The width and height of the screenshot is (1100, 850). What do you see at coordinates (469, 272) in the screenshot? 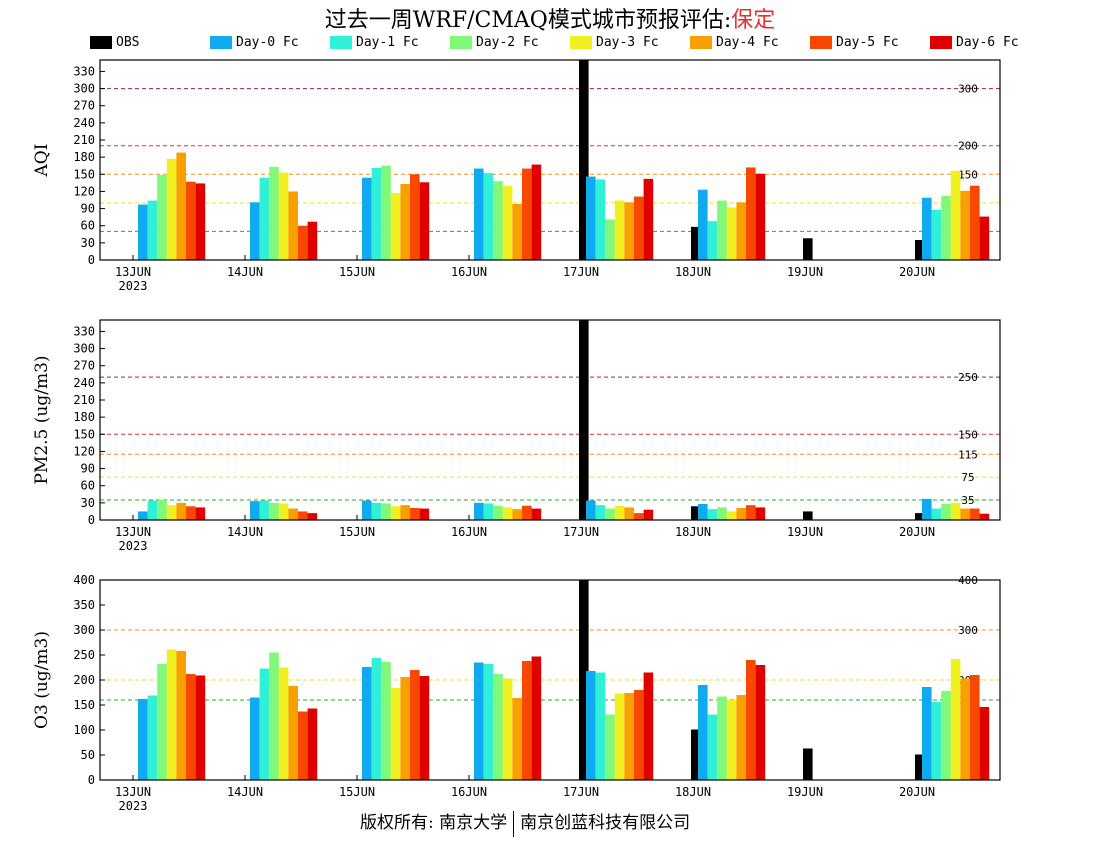
I see `x-tick-label: 16JUN` at bounding box center [469, 272].